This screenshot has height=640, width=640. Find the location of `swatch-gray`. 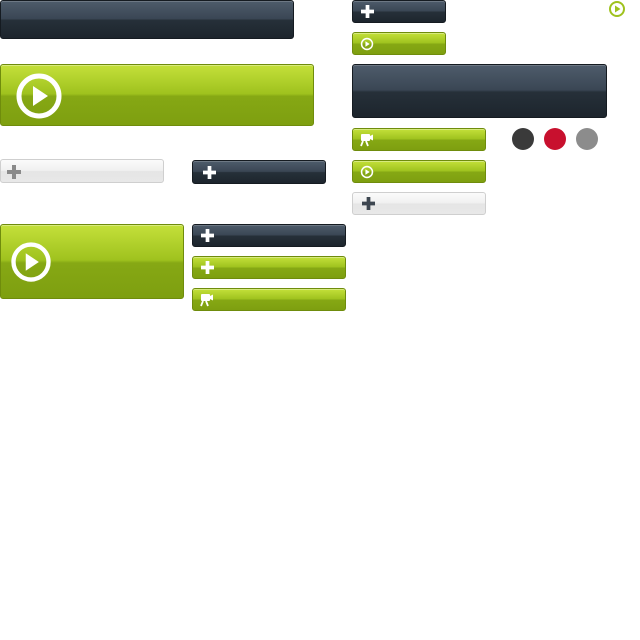

swatch-gray is located at coordinates (587, 139).